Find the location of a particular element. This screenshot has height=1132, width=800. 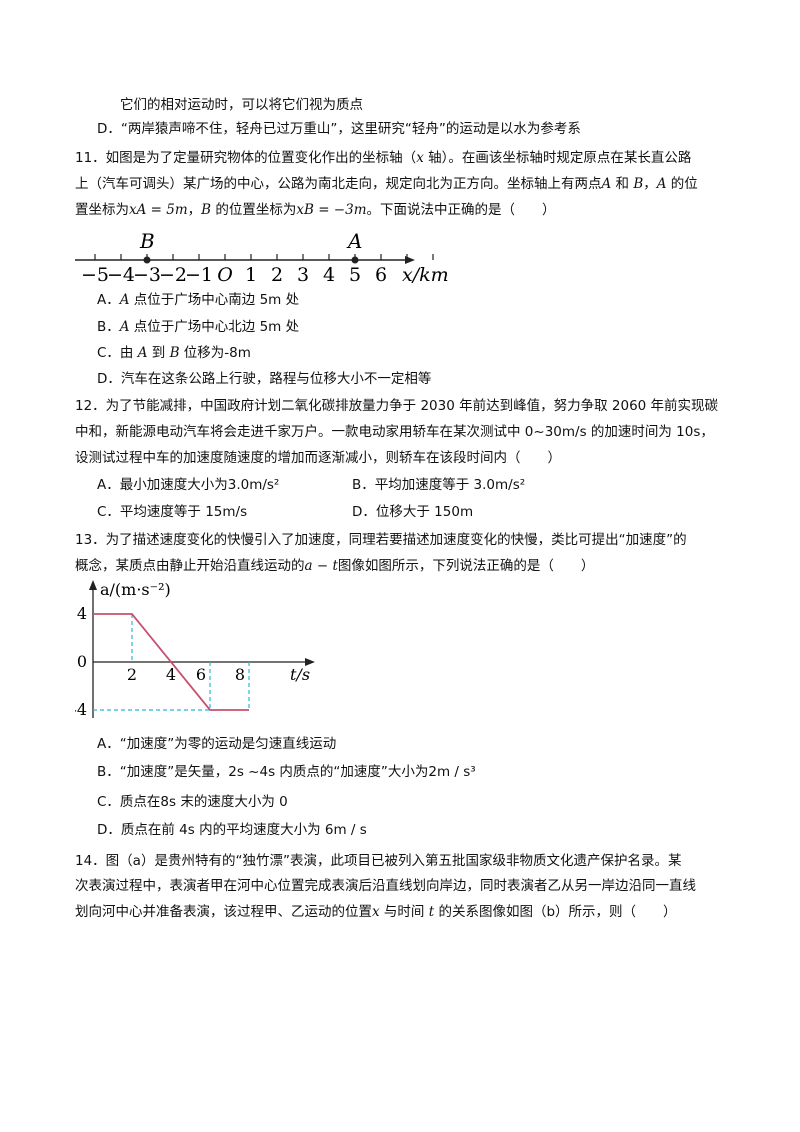

q13-line-2: 概念，某质点由静止开始沿直线运动的a − t图像如图所示，下列说法正确的是（ ） is located at coordinates (335, 566).